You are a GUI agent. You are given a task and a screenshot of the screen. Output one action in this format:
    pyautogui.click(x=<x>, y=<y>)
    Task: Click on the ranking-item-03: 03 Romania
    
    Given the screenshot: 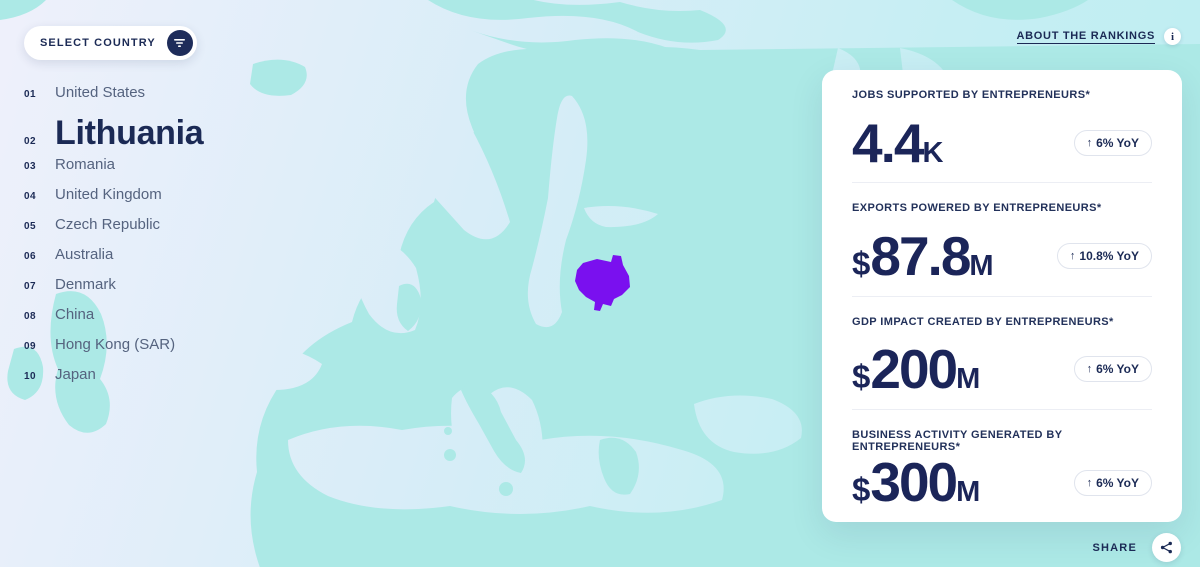 What is the action you would take?
    pyautogui.click(x=174, y=171)
    